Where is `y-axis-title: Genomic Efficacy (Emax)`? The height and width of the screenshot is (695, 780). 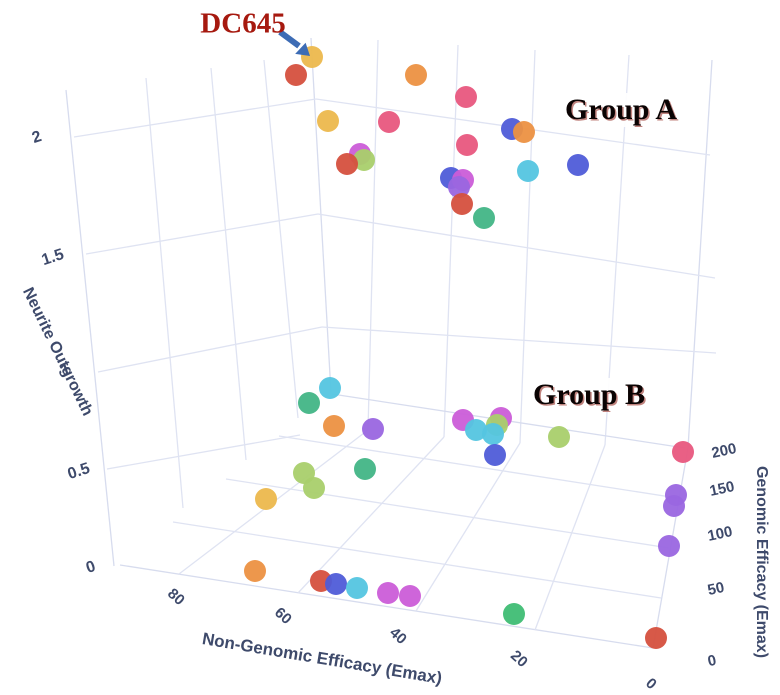 y-axis-title: Genomic Efficacy (Emax) is located at coordinates (761, 562).